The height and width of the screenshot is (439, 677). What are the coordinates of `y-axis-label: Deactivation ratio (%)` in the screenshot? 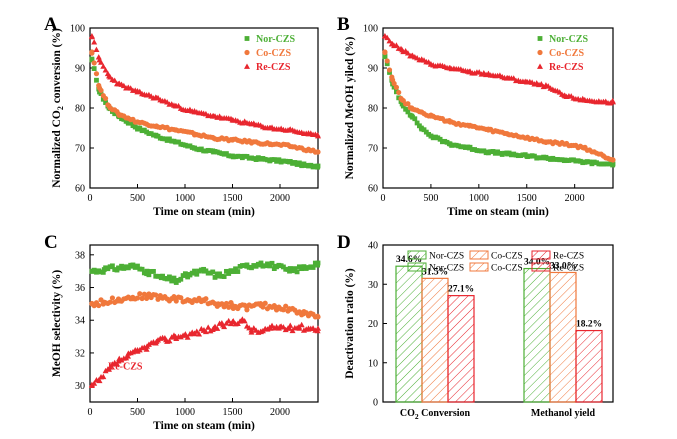 It's located at (350, 323).